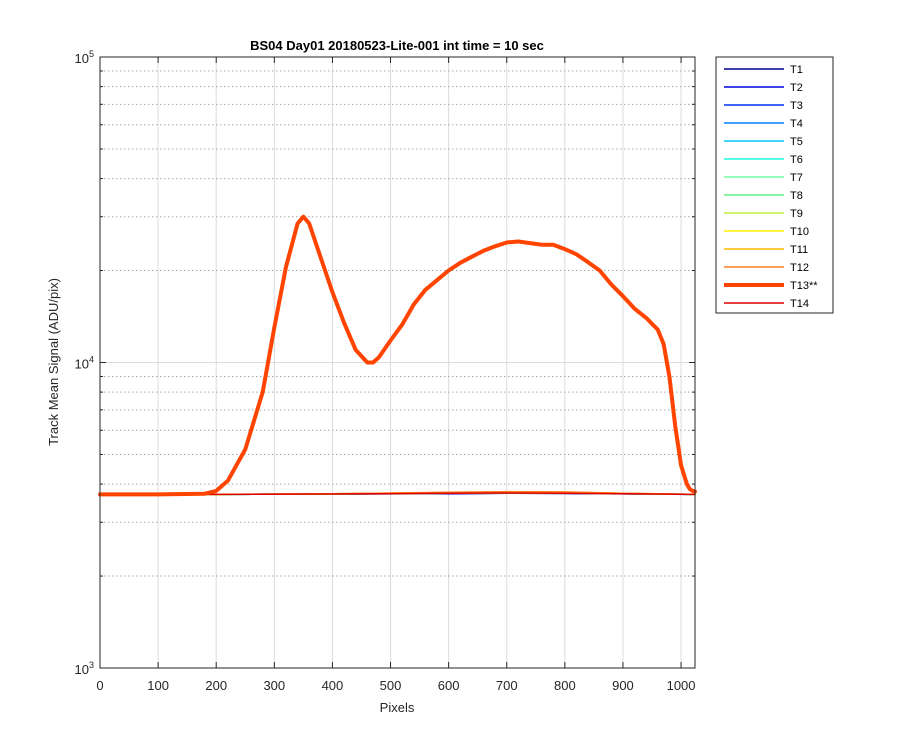 The width and height of the screenshot is (900, 750). I want to click on legend-box, so click(774, 185).